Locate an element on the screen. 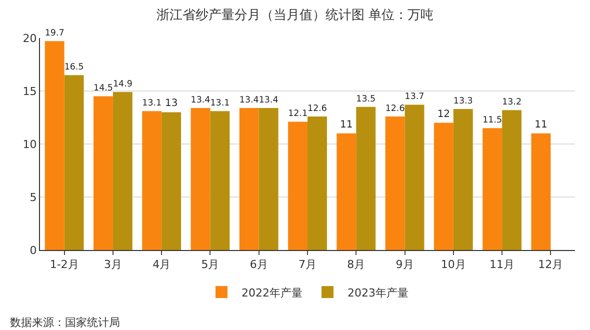  legend-label: 2023年产量 is located at coordinates (378, 293).